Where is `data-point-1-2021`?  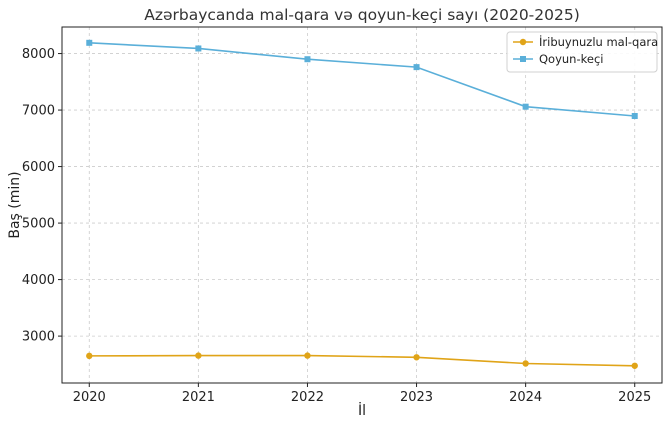 data-point-1-2021 is located at coordinates (198, 355).